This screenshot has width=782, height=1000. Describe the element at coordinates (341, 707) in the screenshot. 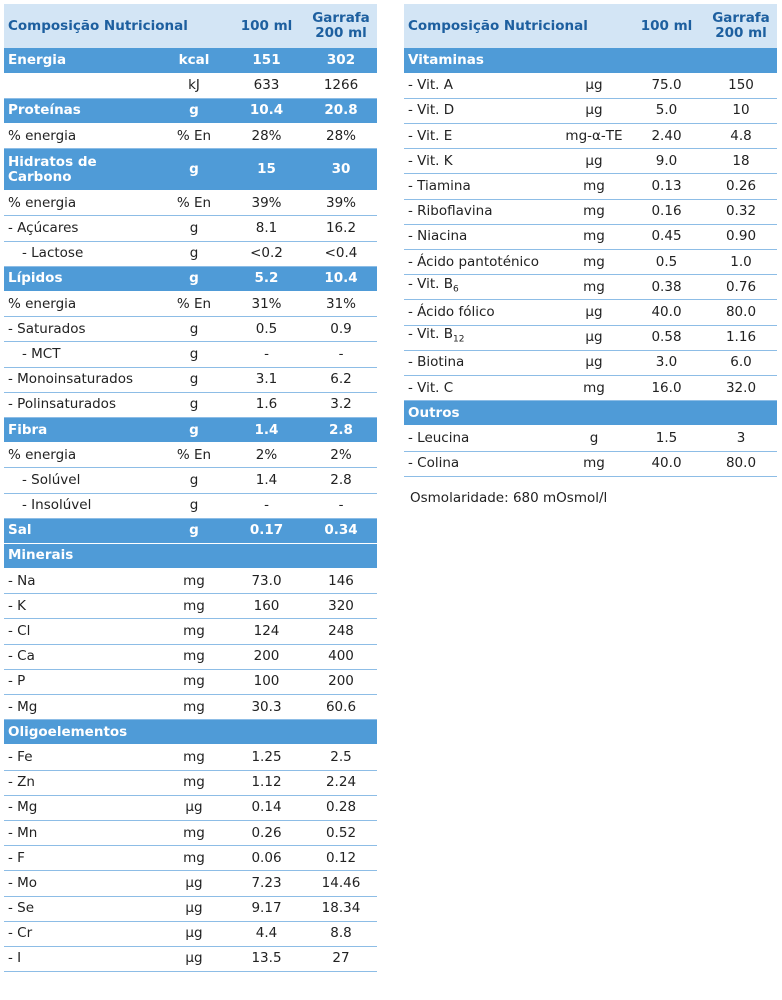

I see `value-cell: 60.6` at that location.